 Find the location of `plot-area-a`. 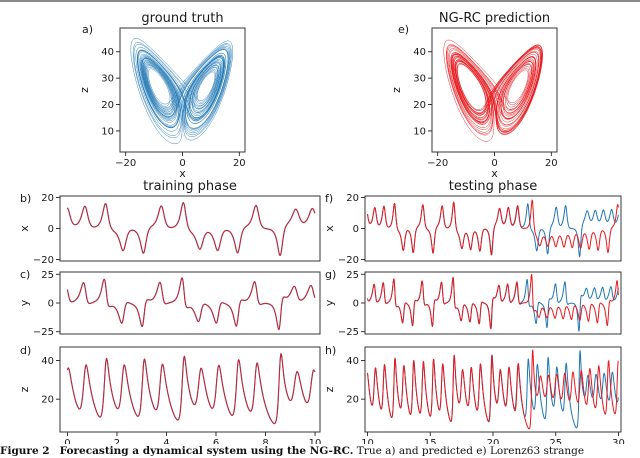

plot-area-a is located at coordinates (182, 91).